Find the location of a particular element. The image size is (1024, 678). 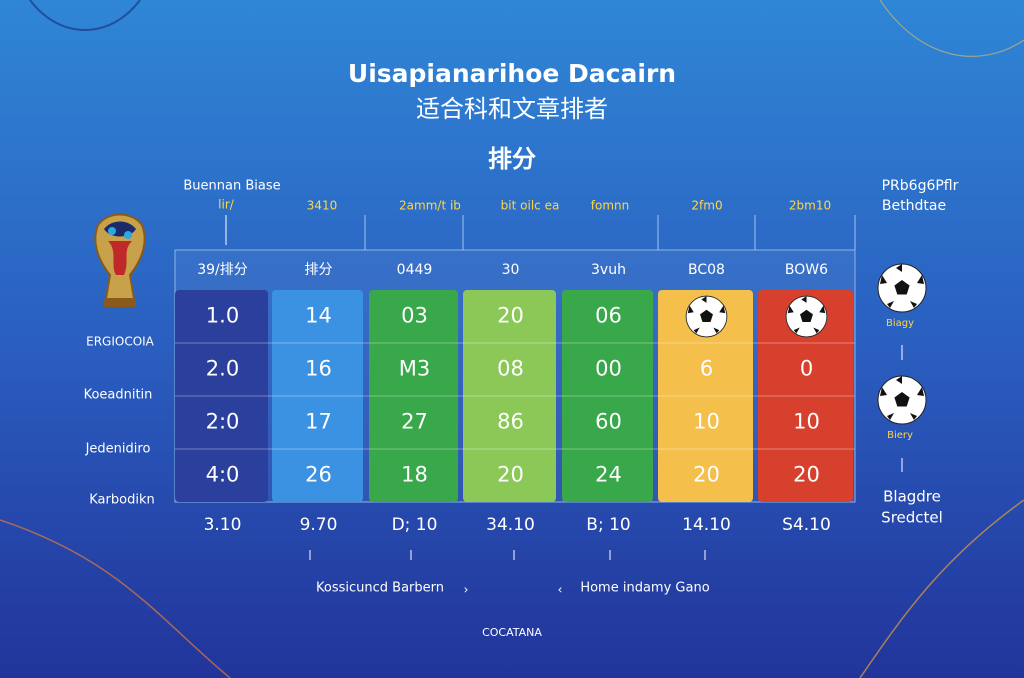

top-left-label: lir/ is located at coordinates (226, 205).